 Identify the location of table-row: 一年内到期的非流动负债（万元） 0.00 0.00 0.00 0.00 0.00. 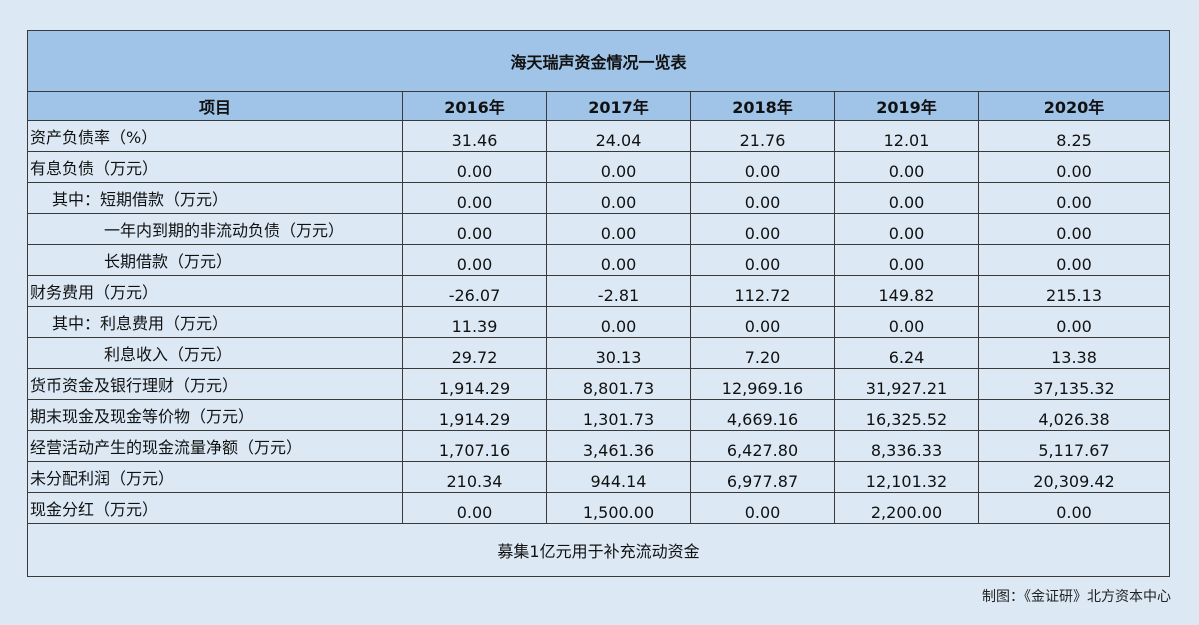
(599, 229).